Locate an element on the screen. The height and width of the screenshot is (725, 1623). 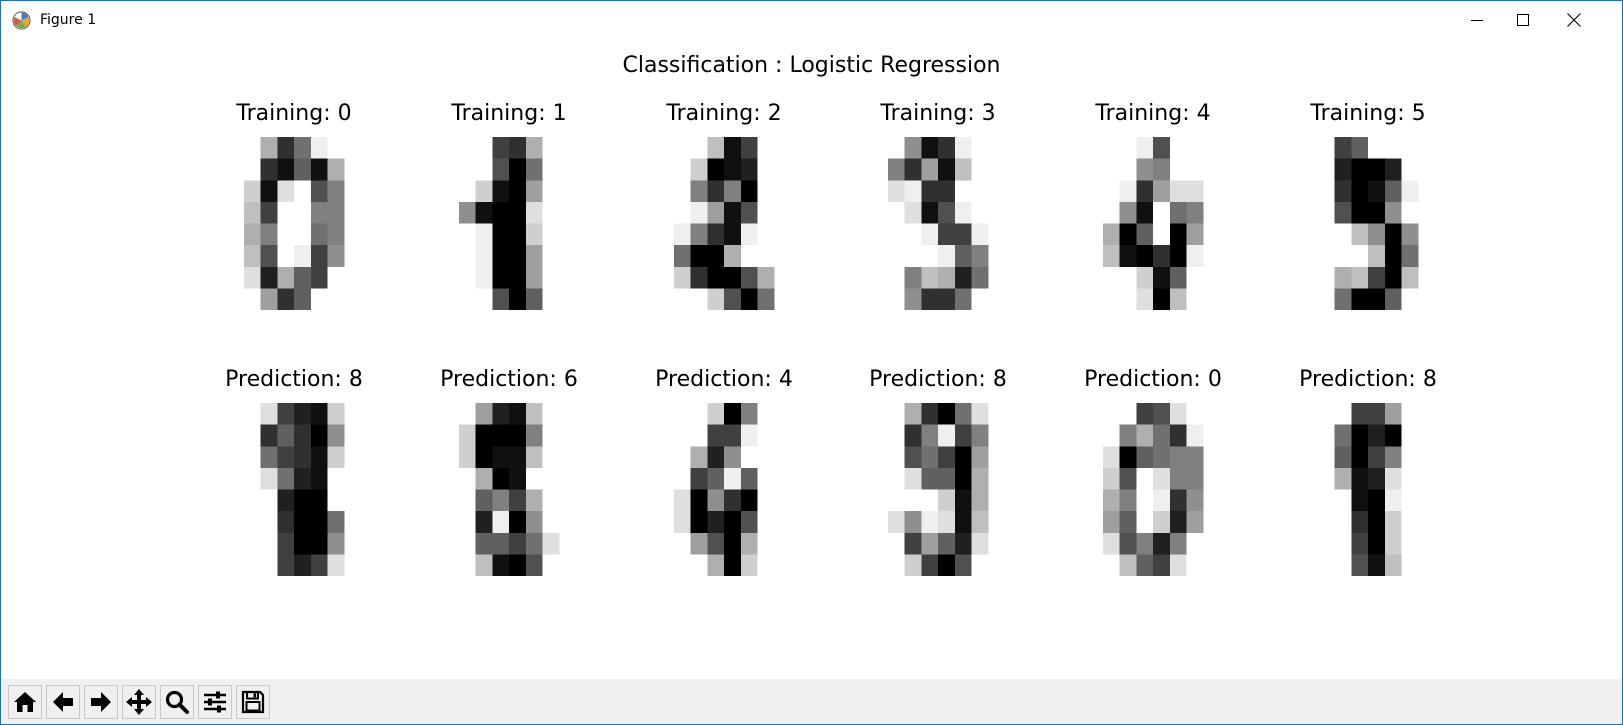
home-button is located at coordinates (25, 702).